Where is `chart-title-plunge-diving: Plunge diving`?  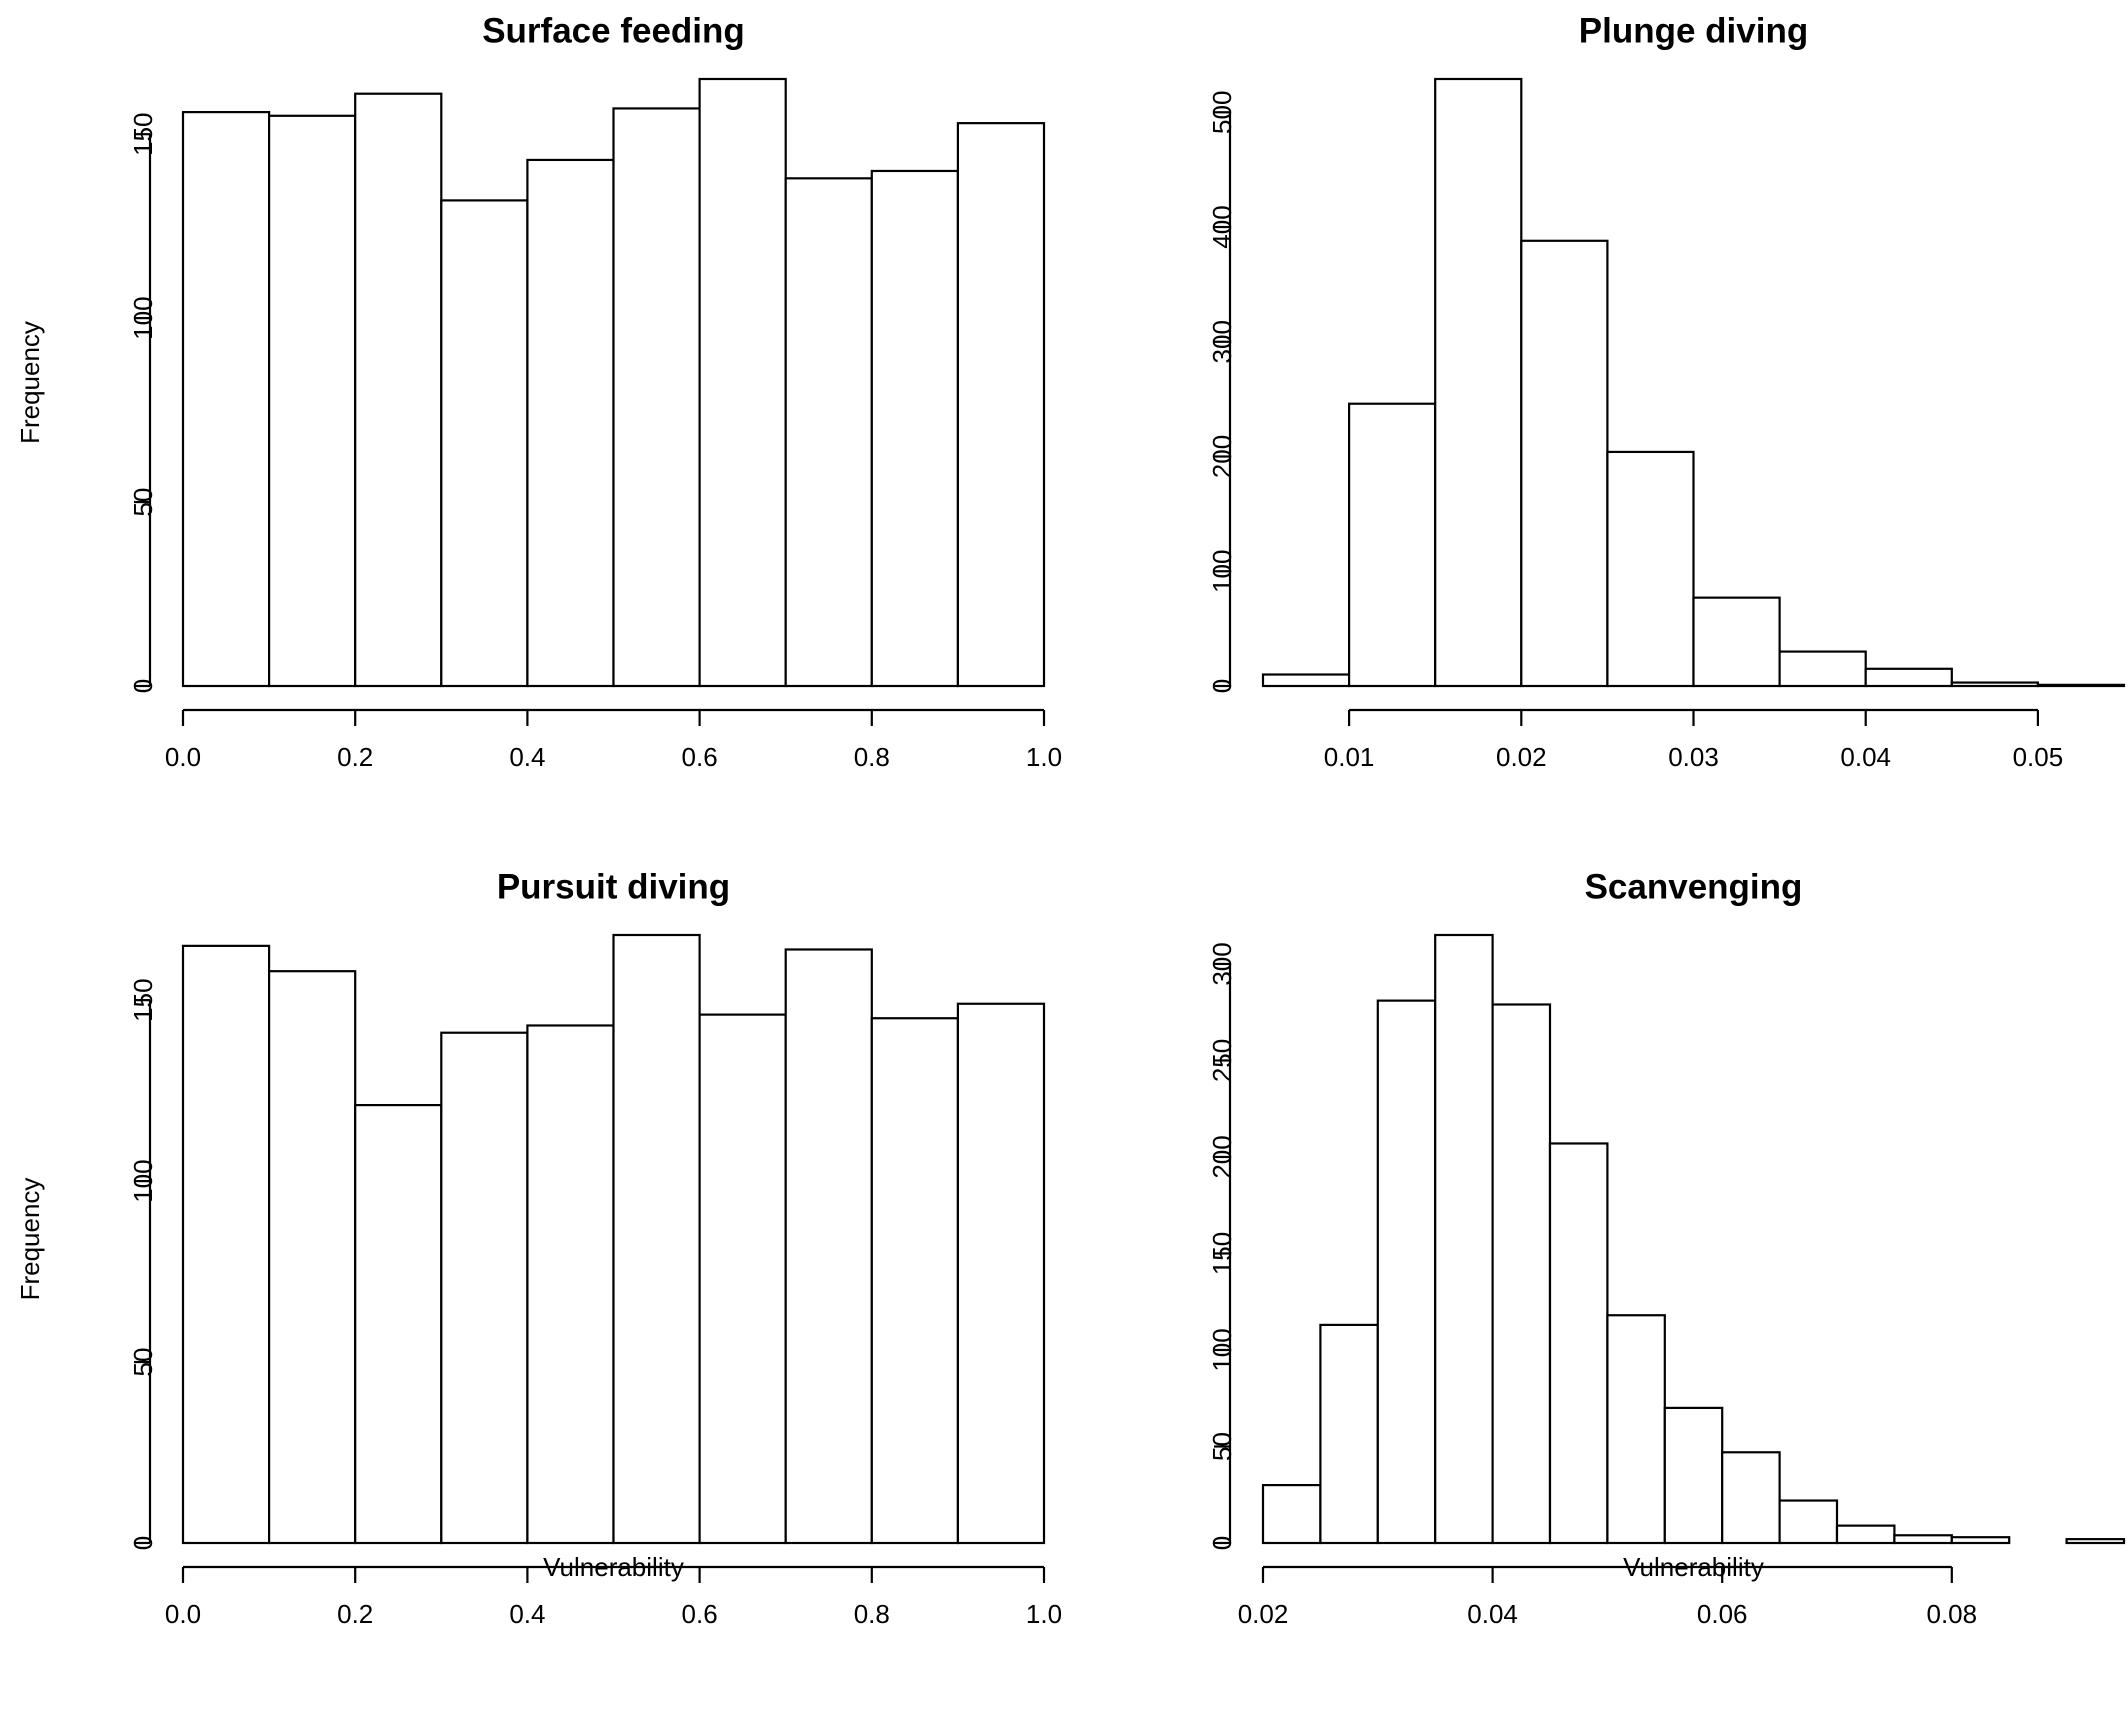
chart-title-plunge-diving: Plunge diving is located at coordinates (1693, 31).